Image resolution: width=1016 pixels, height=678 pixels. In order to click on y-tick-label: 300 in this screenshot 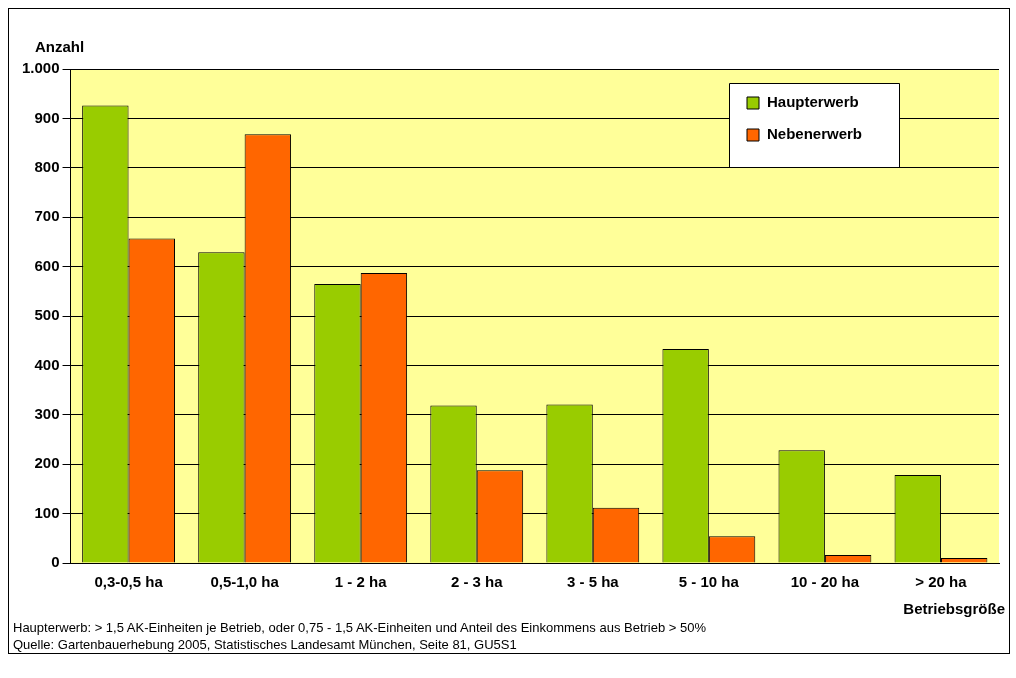, I will do `click(47, 413)`.